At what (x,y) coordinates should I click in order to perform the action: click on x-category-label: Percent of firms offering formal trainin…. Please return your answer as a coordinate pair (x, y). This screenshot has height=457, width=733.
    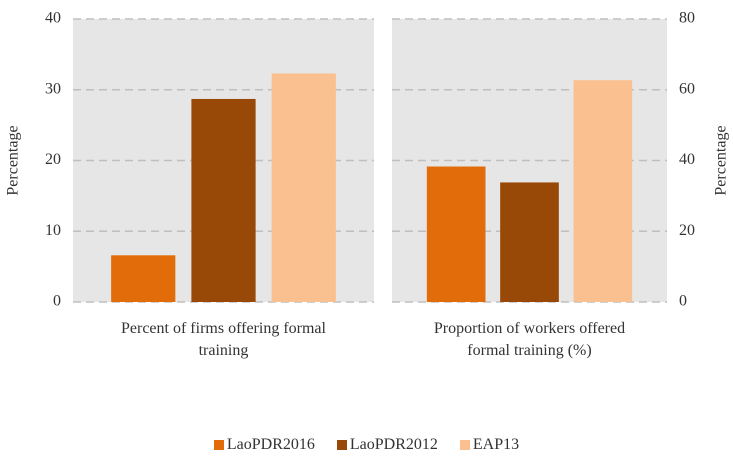
    Looking at the image, I should click on (223, 339).